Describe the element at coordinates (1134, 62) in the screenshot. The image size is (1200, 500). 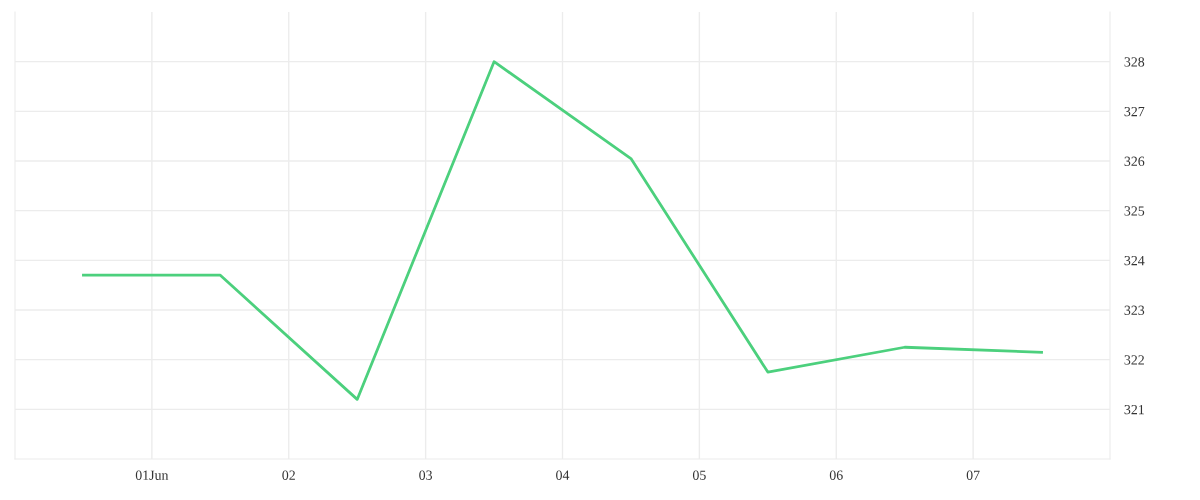
I see `y-tick-label: 328` at that location.